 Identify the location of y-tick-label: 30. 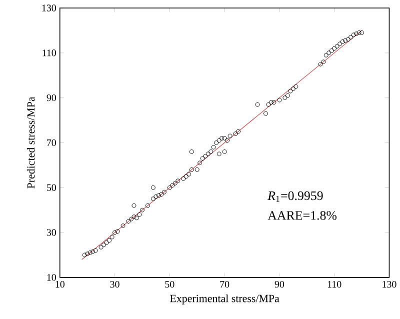
(51, 232).